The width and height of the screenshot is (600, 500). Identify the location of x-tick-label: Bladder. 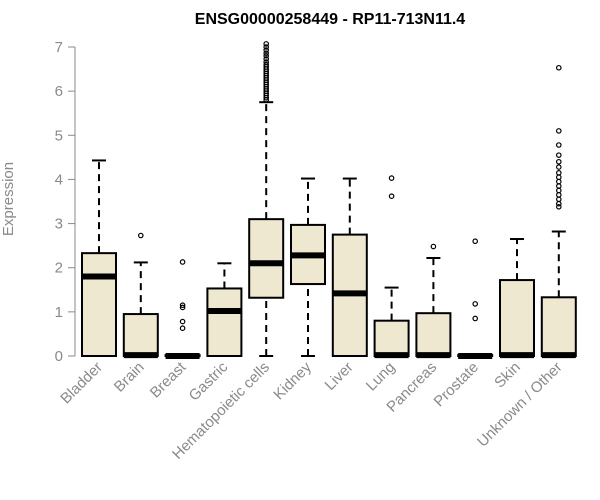
(81, 383).